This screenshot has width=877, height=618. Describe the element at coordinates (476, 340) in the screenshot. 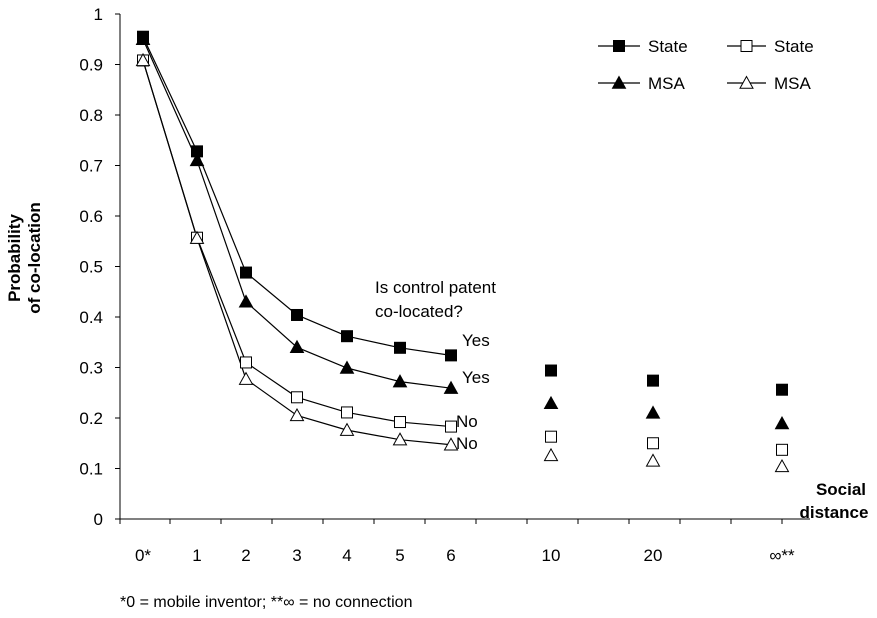

I see `annotation-yes-state: Yes` at that location.